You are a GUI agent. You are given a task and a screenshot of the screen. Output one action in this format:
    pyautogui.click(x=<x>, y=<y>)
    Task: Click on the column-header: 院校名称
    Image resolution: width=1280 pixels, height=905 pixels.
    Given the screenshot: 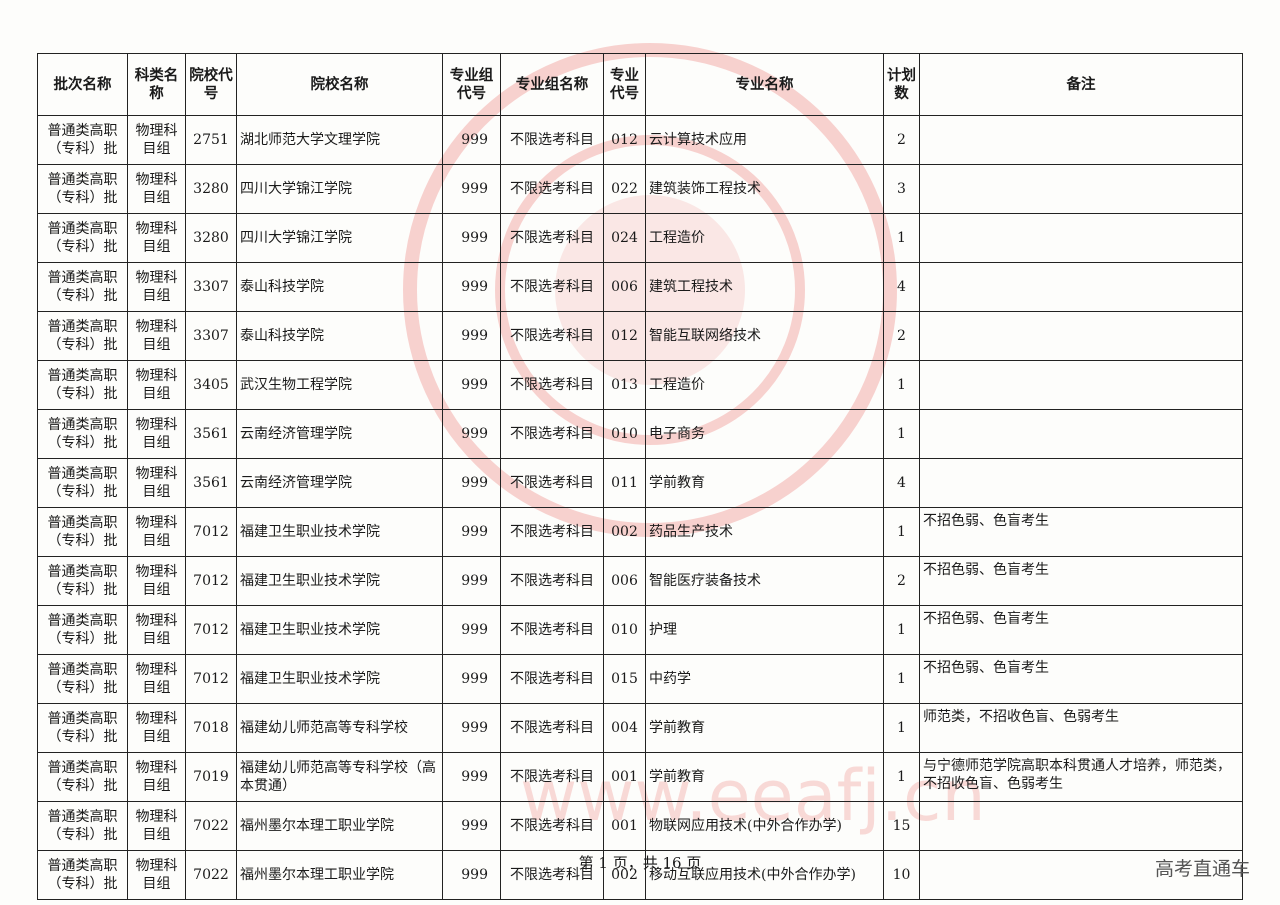 What is the action you would take?
    pyautogui.click(x=339, y=84)
    